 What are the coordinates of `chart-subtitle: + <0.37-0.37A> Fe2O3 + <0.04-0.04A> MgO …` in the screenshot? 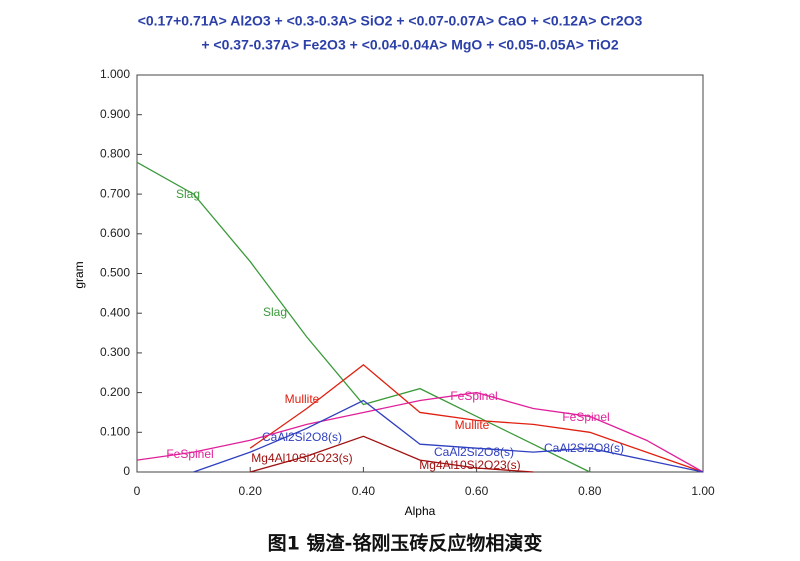 It's located at (409, 45).